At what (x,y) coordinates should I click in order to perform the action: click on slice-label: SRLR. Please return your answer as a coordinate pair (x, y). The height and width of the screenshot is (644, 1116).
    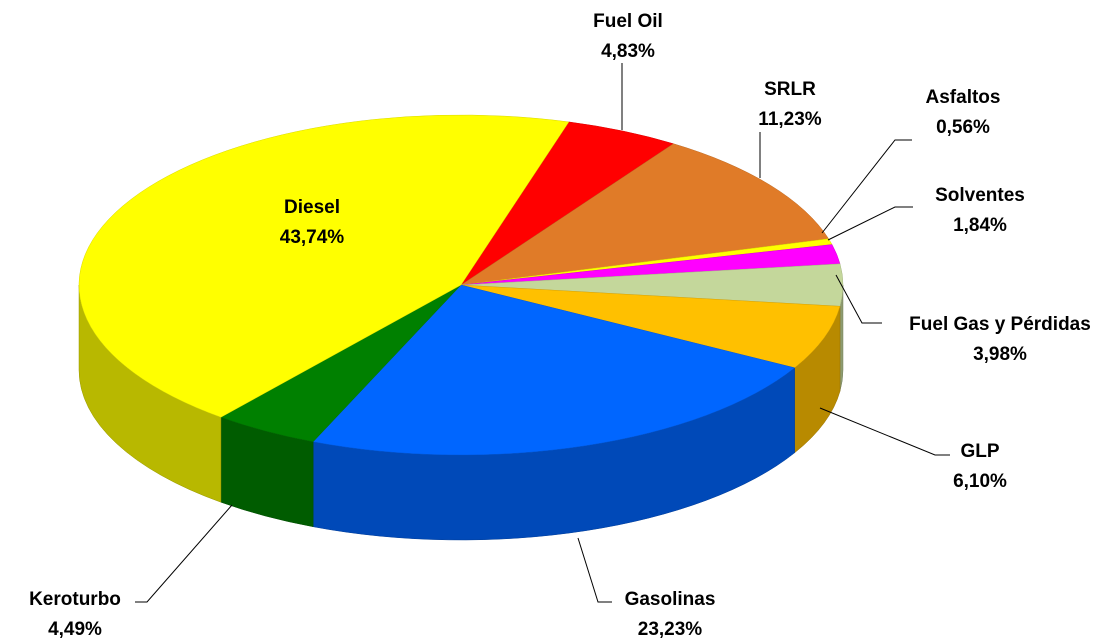
    Looking at the image, I should click on (790, 89).